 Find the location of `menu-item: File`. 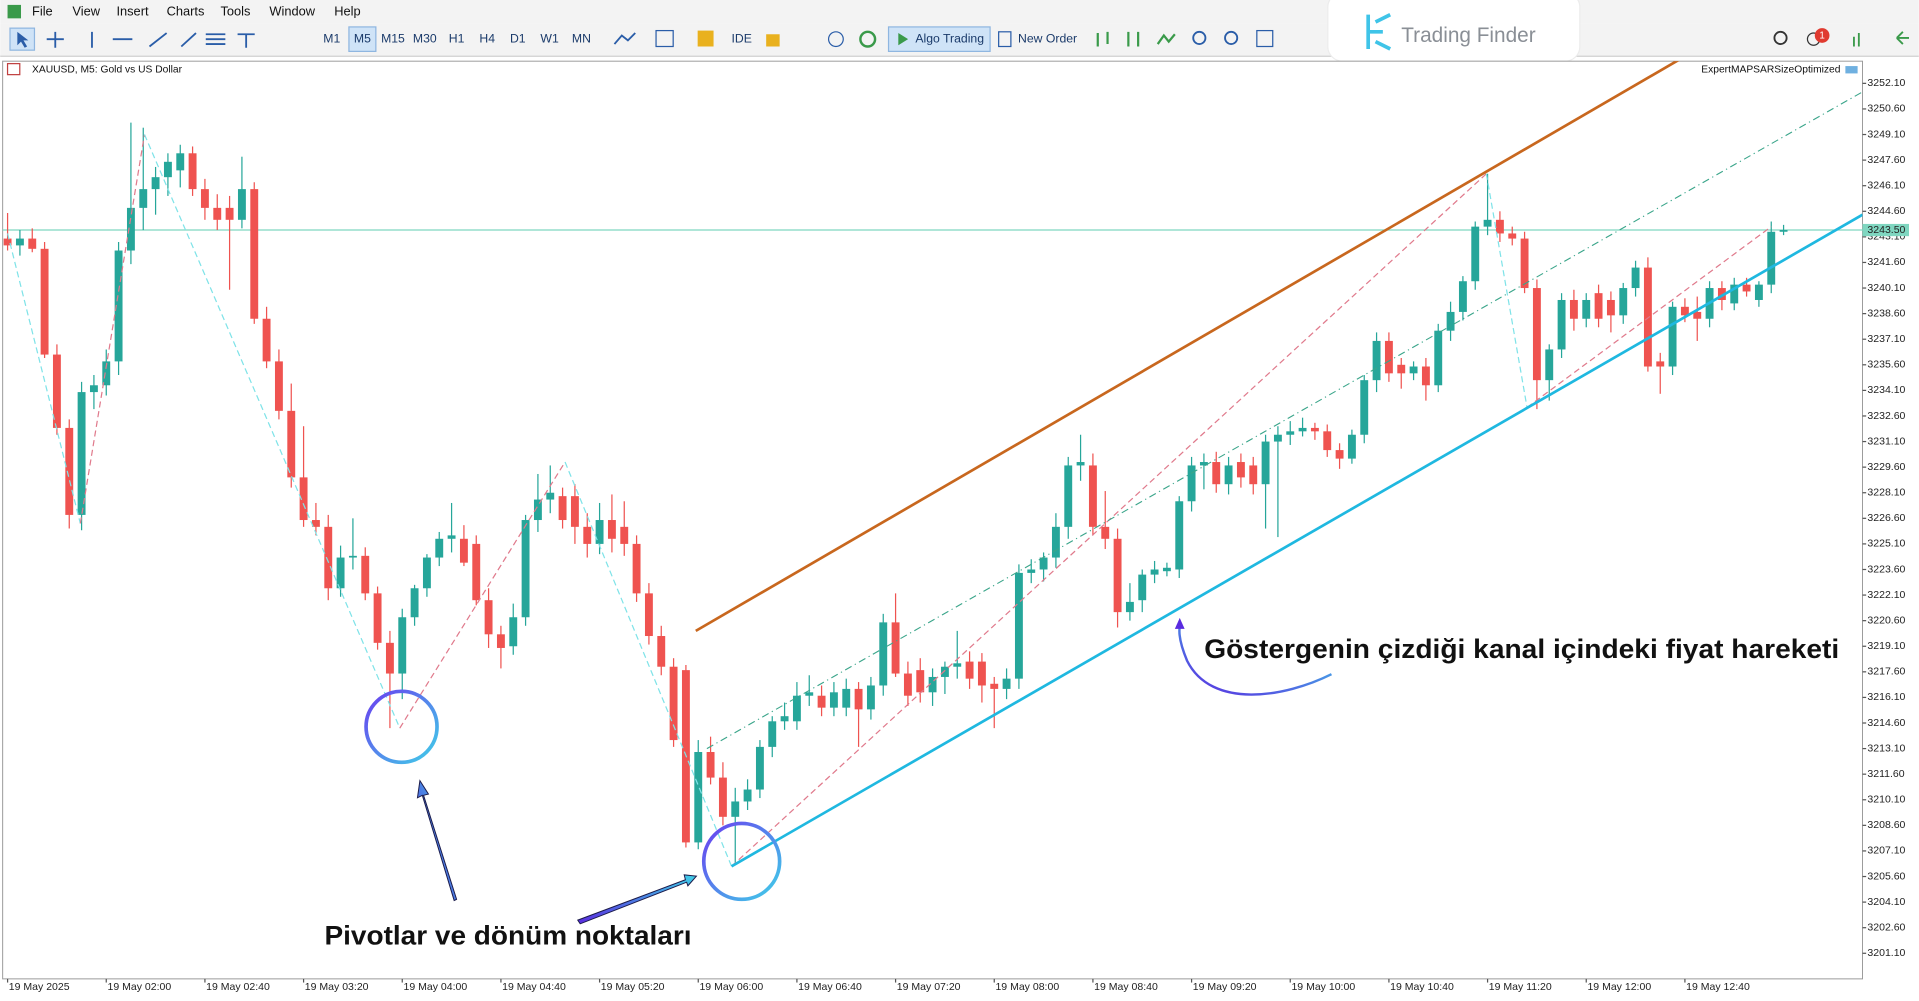

menu-item: File is located at coordinates (42, 11).